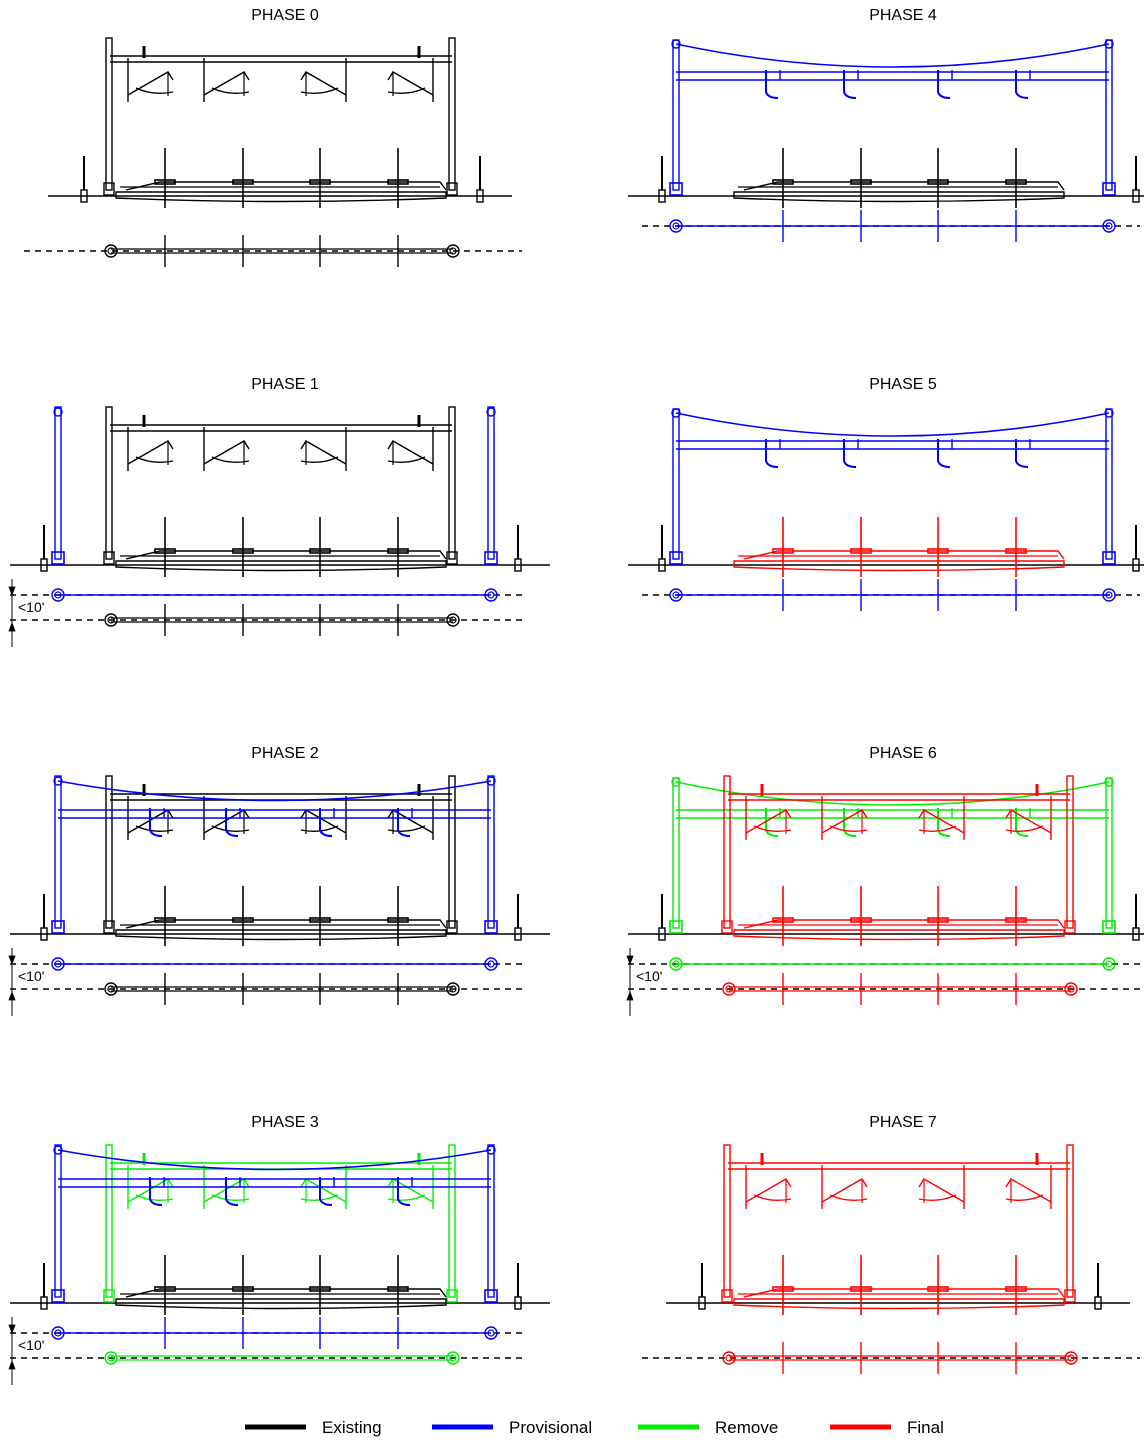 This screenshot has height=1442, width=1144. I want to click on phase-title: PHASE 4, so click(903, 15).